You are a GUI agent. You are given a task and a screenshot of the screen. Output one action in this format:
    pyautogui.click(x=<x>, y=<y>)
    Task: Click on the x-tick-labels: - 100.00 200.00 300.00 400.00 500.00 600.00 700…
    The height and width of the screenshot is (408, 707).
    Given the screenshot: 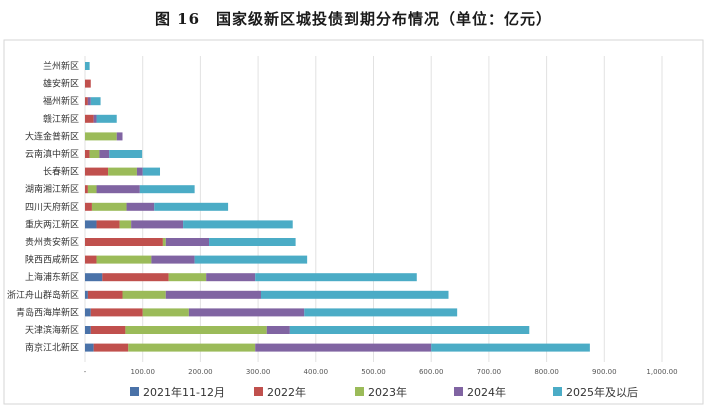 What is the action you would take?
    pyautogui.click(x=381, y=372)
    